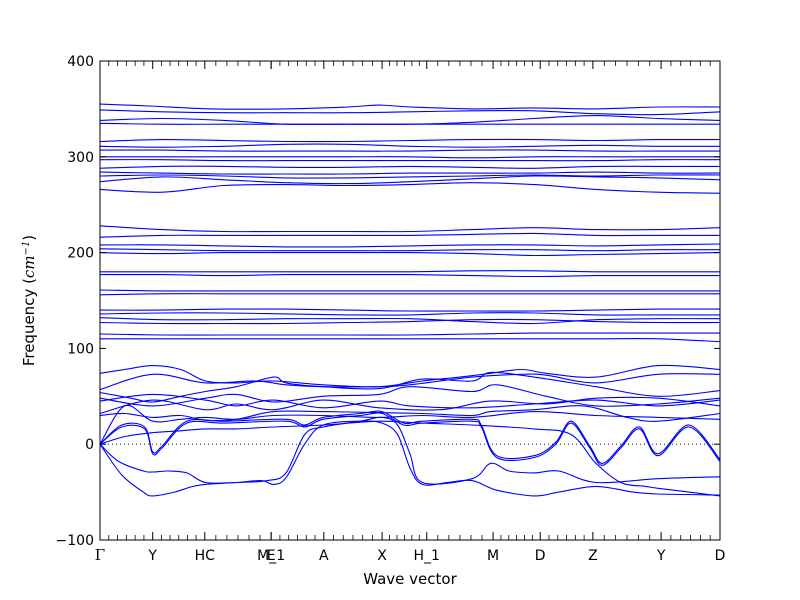 The image size is (800, 600). I want to click on x-axis-label: Wave vector, so click(410, 579).